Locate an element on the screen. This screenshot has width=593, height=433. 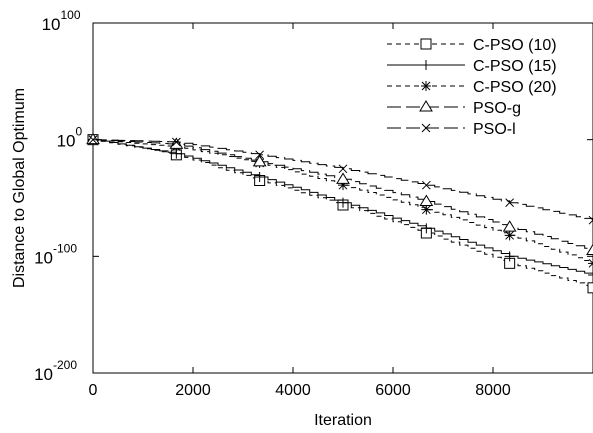
y-tick-label: 10-100 is located at coordinates (55, 254).